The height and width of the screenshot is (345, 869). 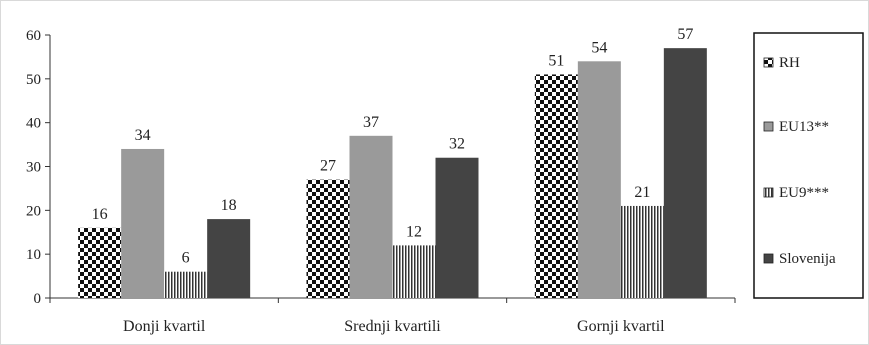 What do you see at coordinates (33, 36) in the screenshot?
I see `y-tick-label: 60` at bounding box center [33, 36].